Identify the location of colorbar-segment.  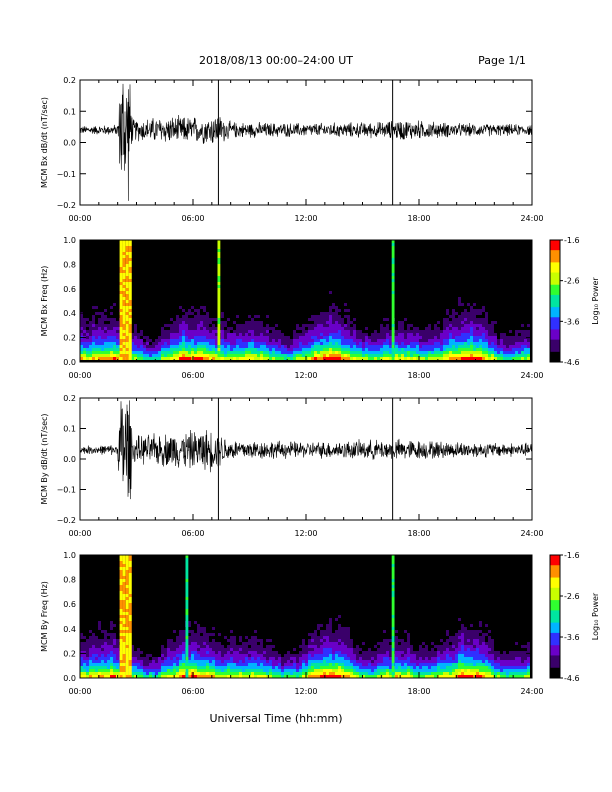
(555, 673).